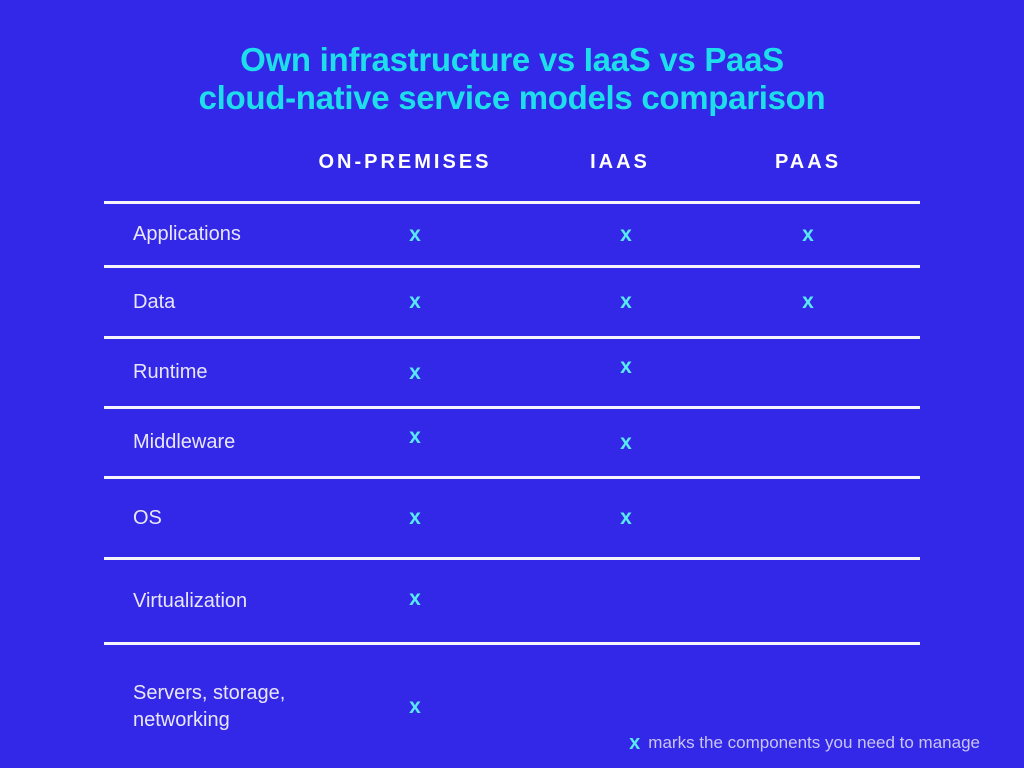 The width and height of the screenshot is (1024, 768). I want to click on table-row: OS x x, so click(512, 516).